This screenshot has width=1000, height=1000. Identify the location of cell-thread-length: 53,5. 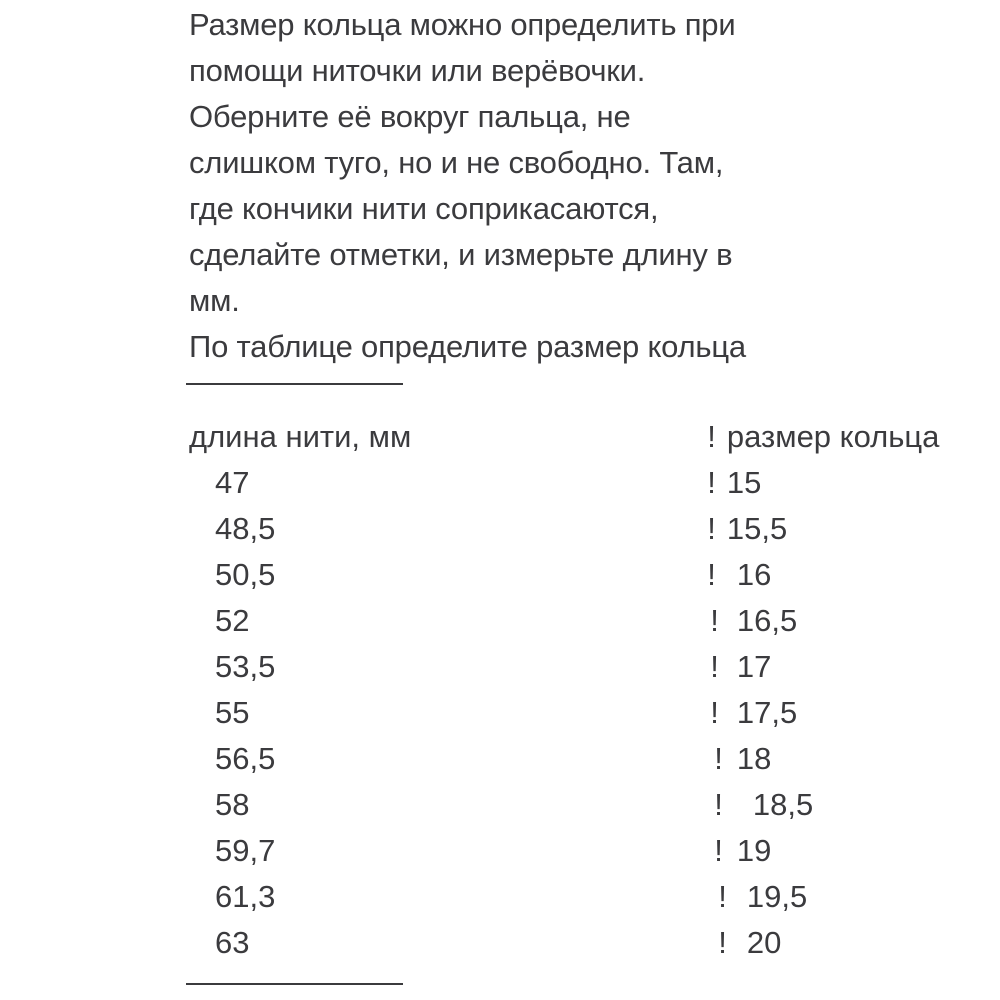
(245, 666).